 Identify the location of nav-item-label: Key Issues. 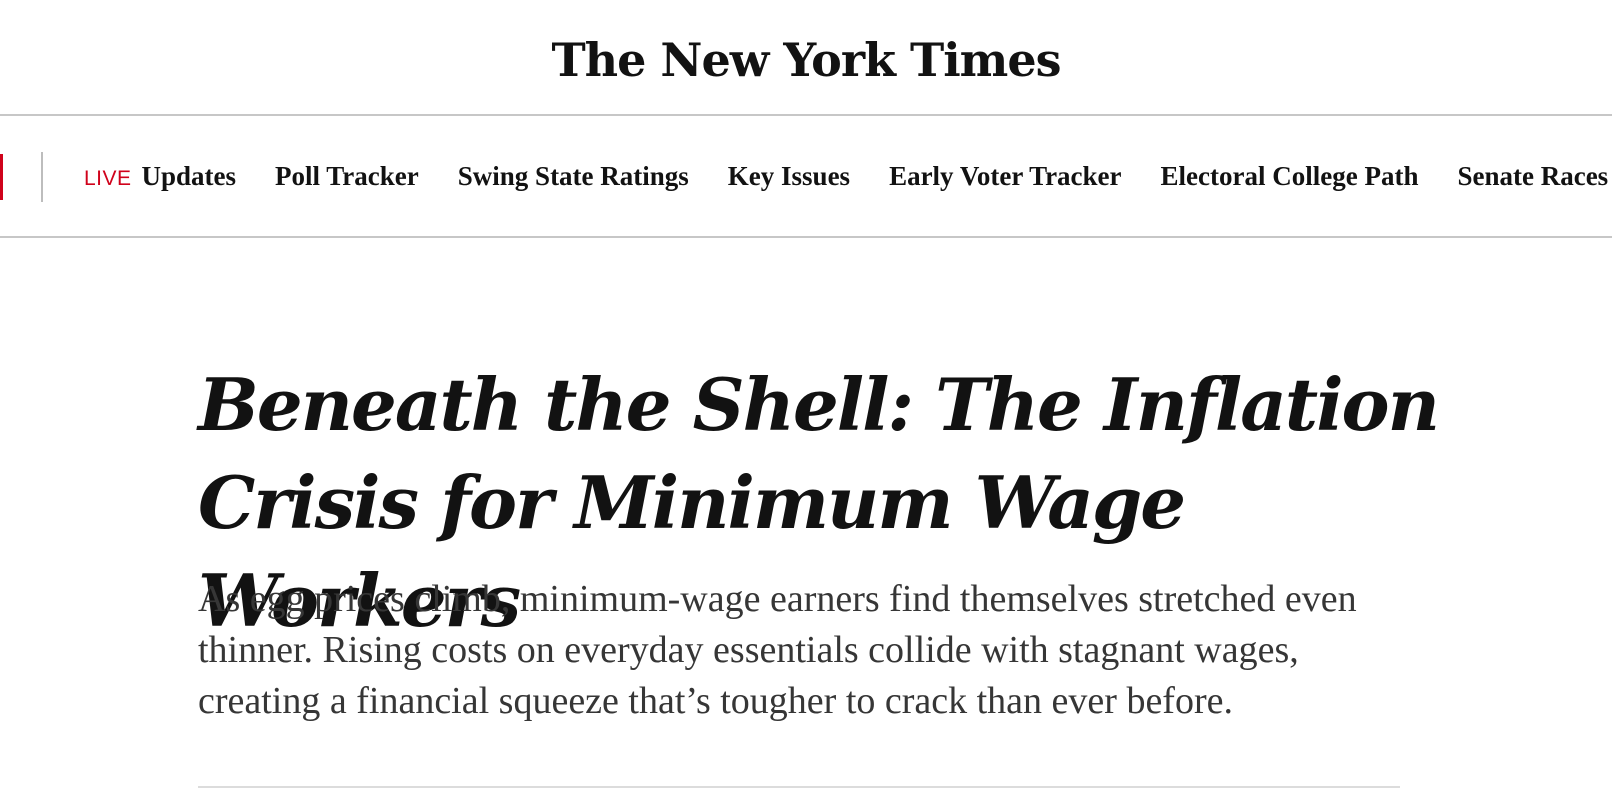
(789, 175).